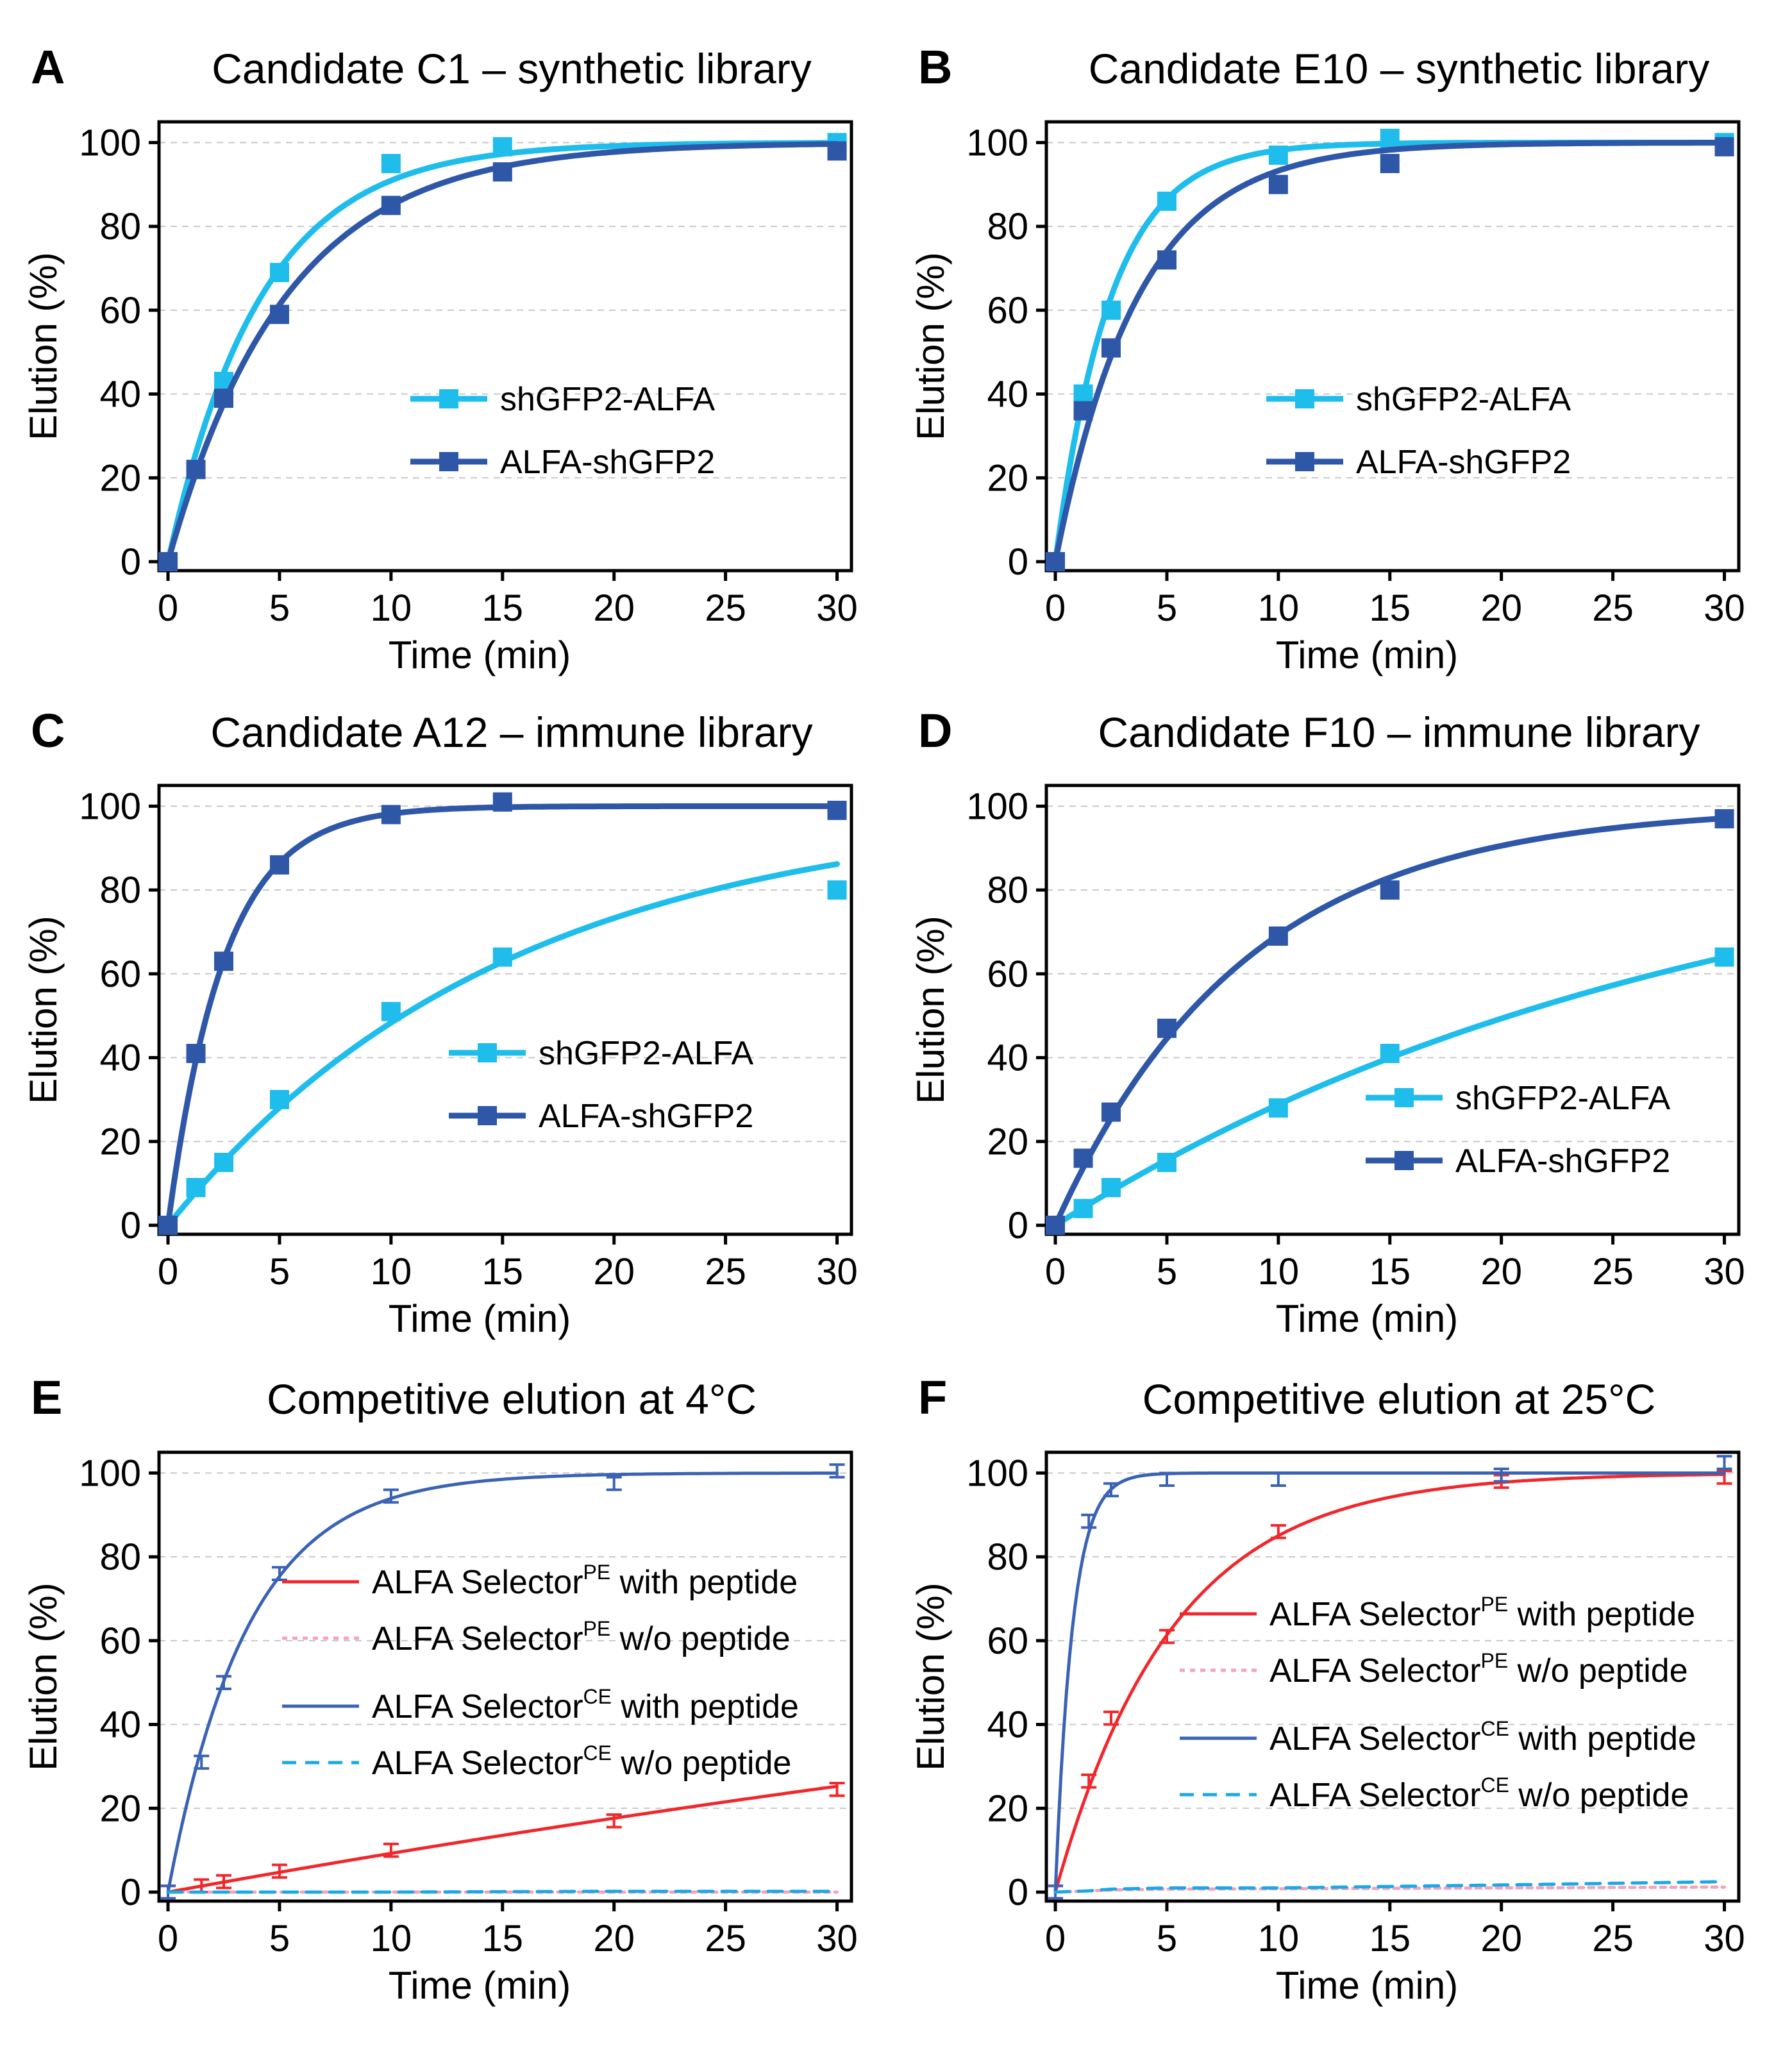 The width and height of the screenshot is (1792, 2046). Describe the element at coordinates (1018, 1892) in the screenshot. I see `y-tick-label: 0` at that location.